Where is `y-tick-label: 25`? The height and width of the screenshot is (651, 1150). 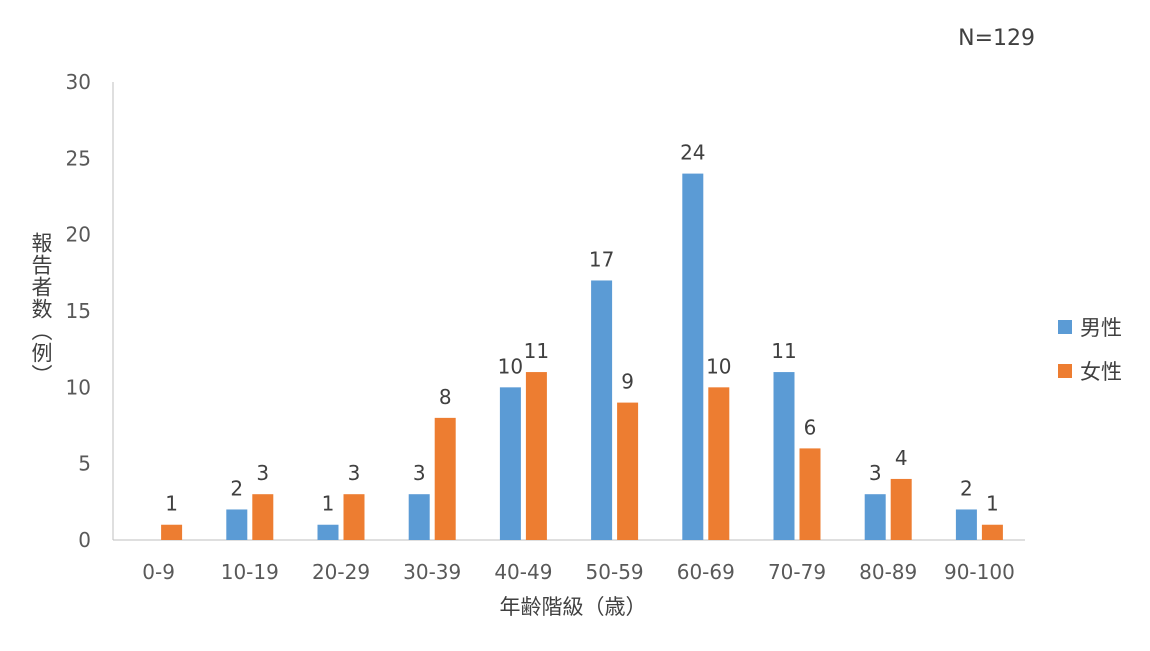 y-tick-label: 25 is located at coordinates (78, 158).